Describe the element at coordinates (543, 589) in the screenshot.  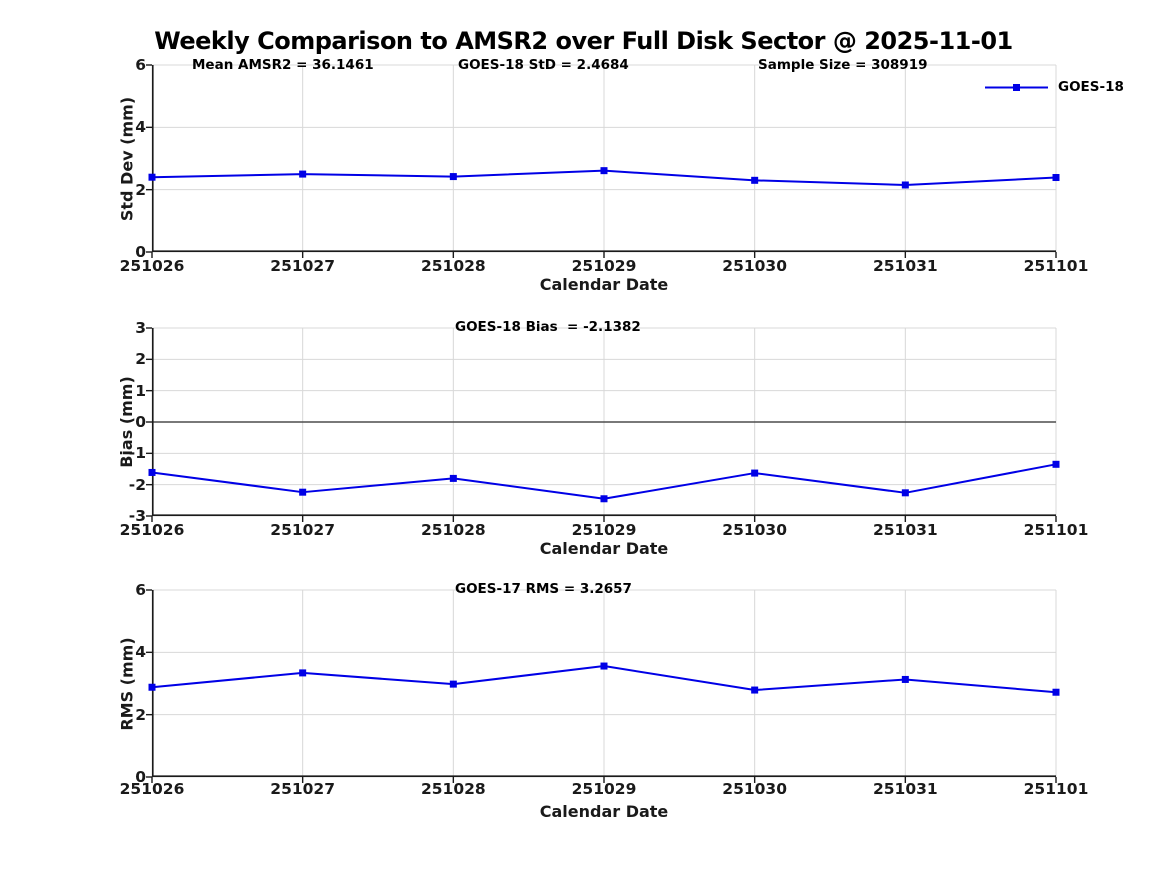
I see `stat-annotation: GOES-17 RMS = 3.2657` at that location.